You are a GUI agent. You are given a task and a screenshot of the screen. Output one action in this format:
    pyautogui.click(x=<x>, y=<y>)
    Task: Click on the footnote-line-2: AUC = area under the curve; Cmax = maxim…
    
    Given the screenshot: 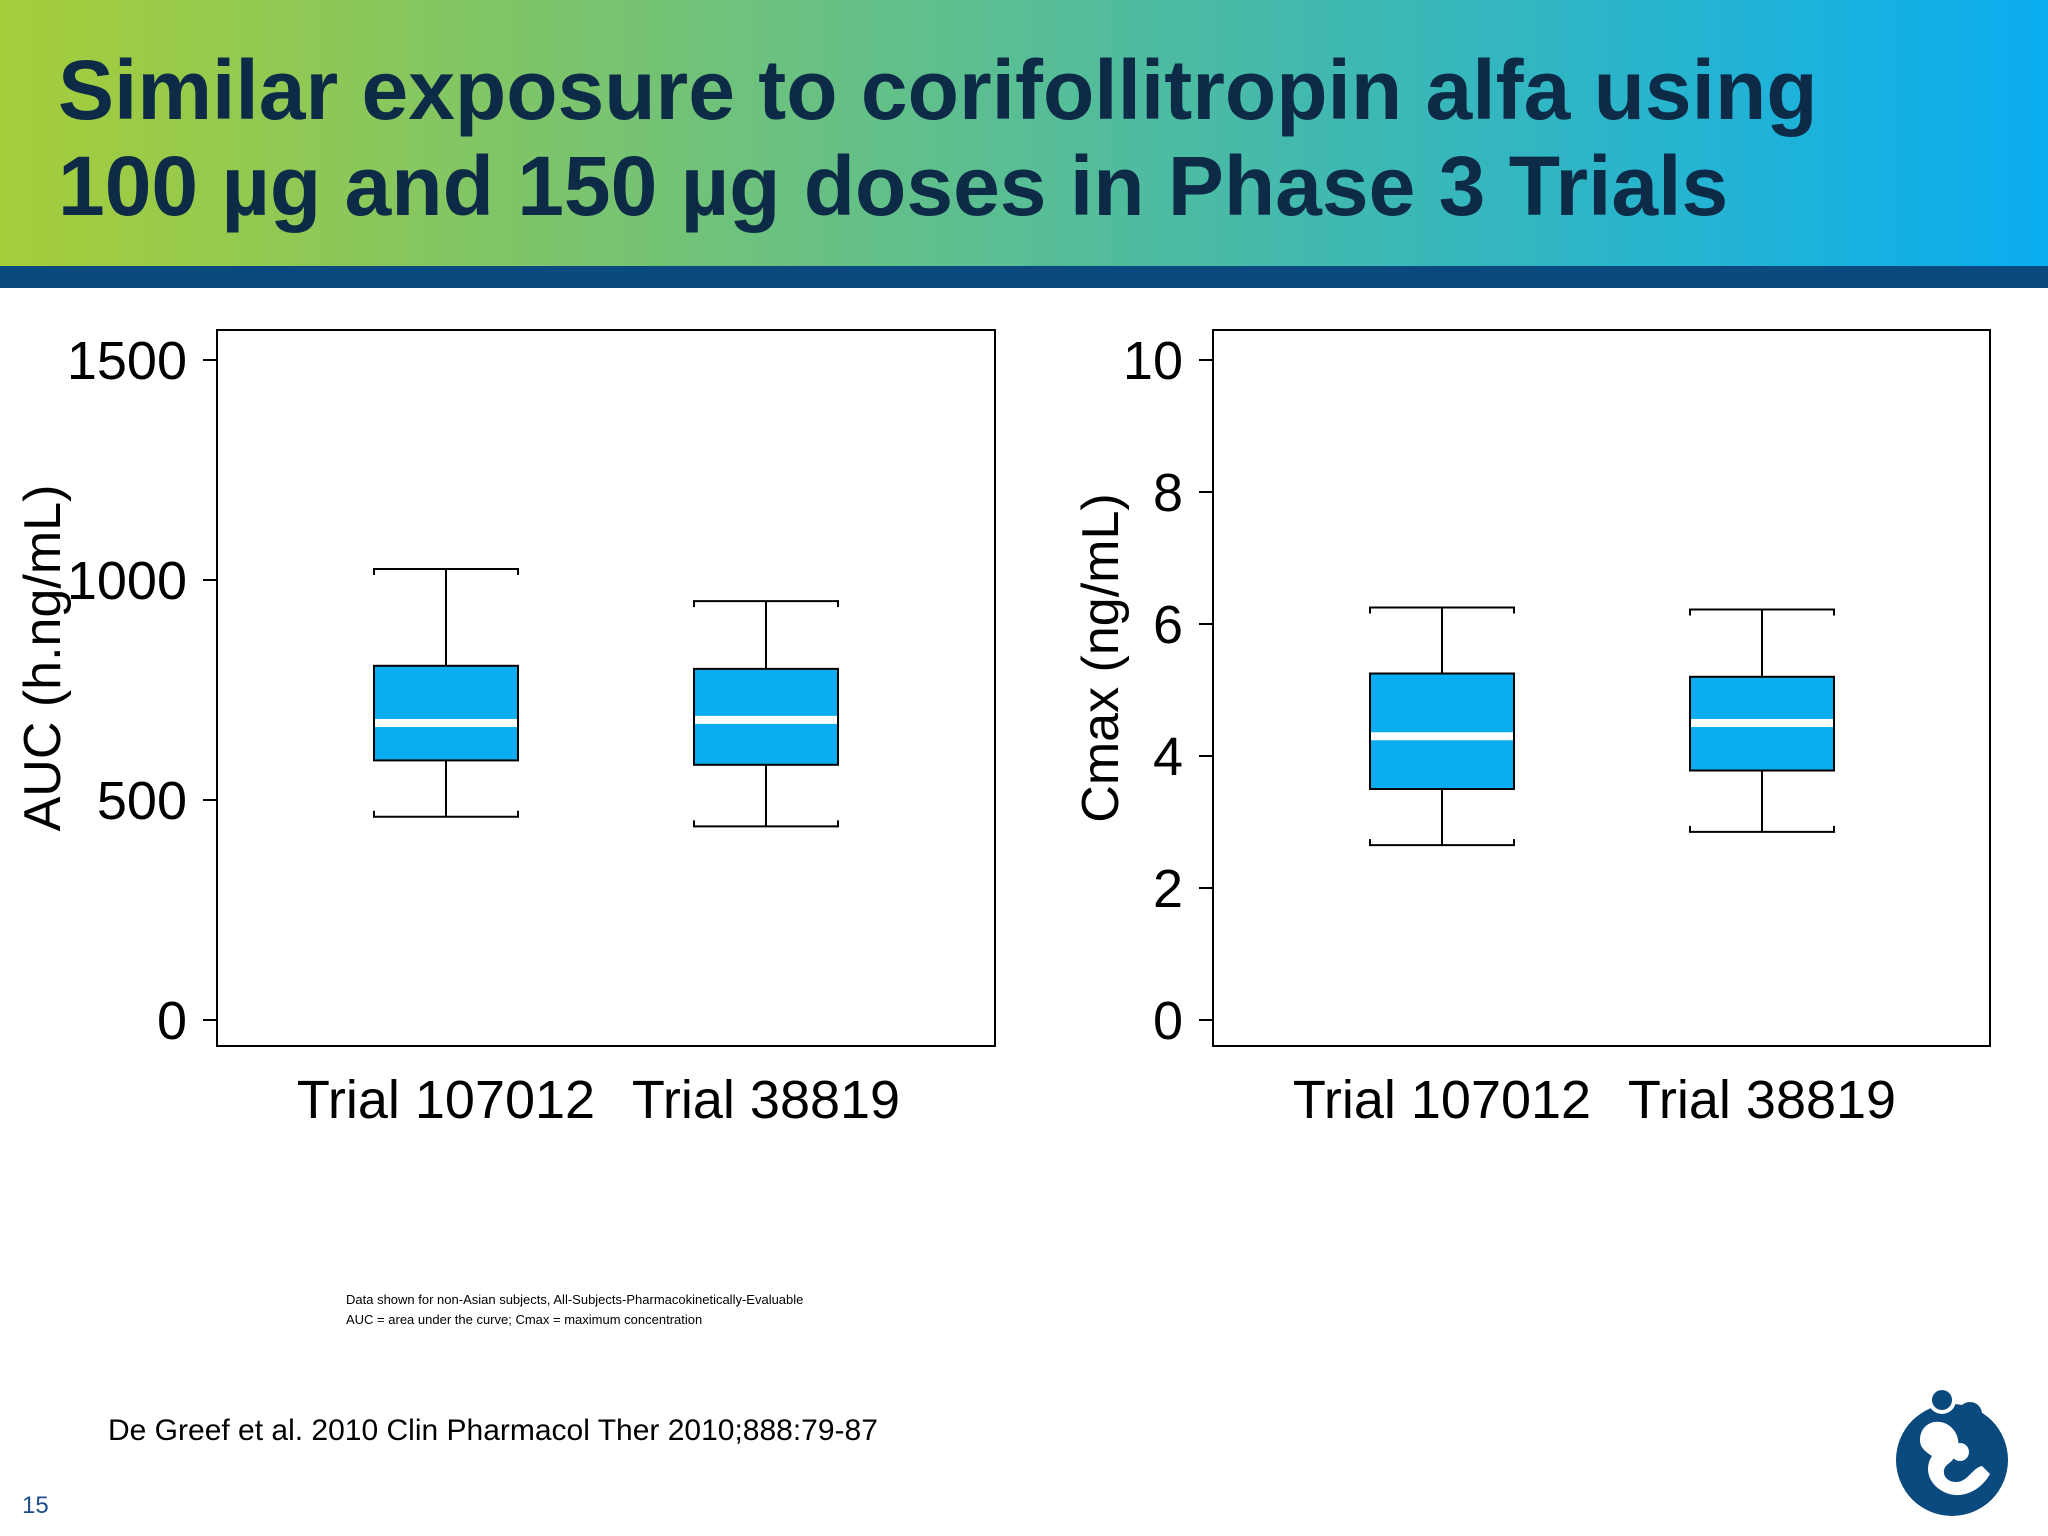 What is the action you would take?
    pyautogui.click(x=524, y=1319)
    